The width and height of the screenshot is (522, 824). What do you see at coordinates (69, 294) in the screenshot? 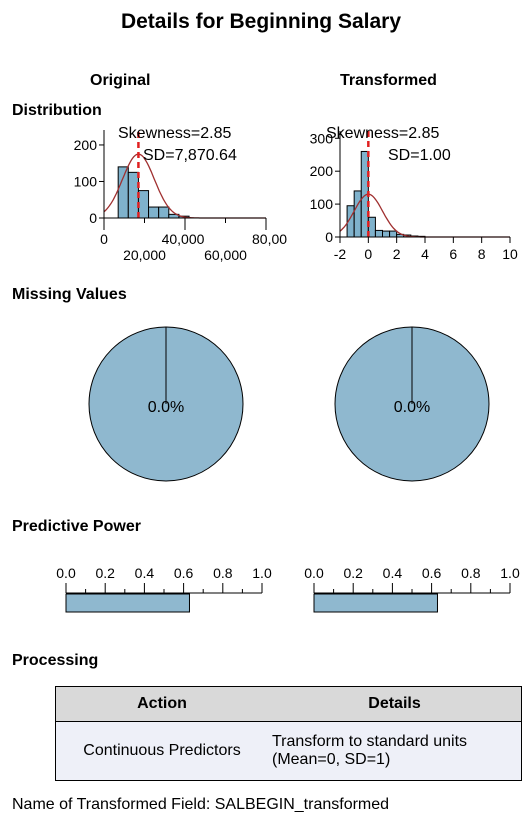
I see `missing-values-heading: Missing Values` at bounding box center [69, 294].